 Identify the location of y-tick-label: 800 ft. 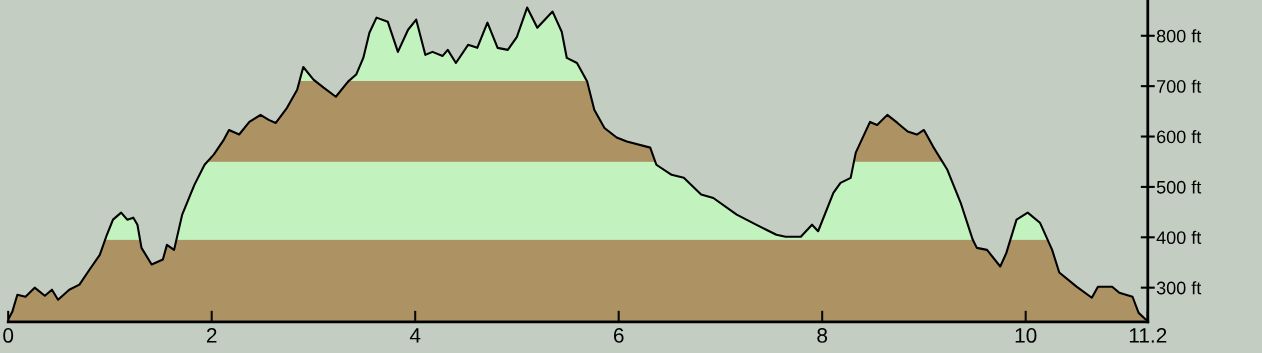
(1179, 36).